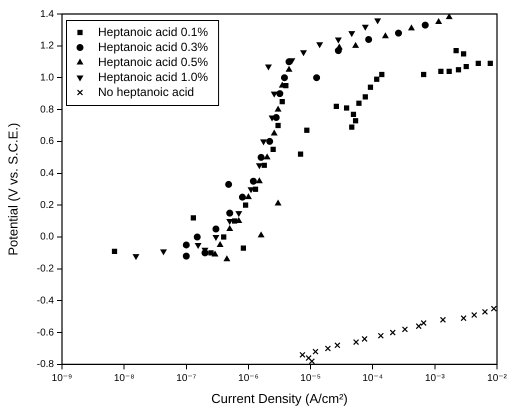 The image size is (521, 413). What do you see at coordinates (497, 378) in the screenshot?
I see `x-tick-label: 10⁻²` at bounding box center [497, 378].